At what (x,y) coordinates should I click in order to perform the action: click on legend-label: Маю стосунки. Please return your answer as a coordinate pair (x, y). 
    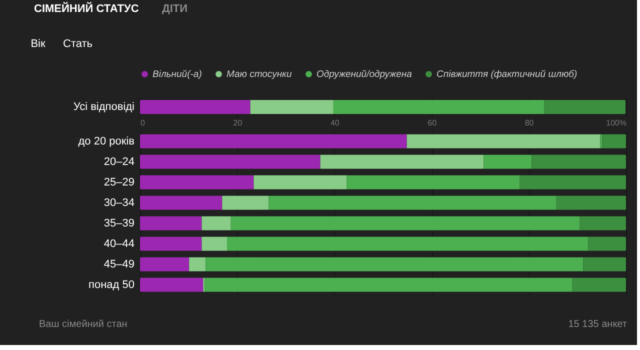
    Looking at the image, I should click on (259, 74).